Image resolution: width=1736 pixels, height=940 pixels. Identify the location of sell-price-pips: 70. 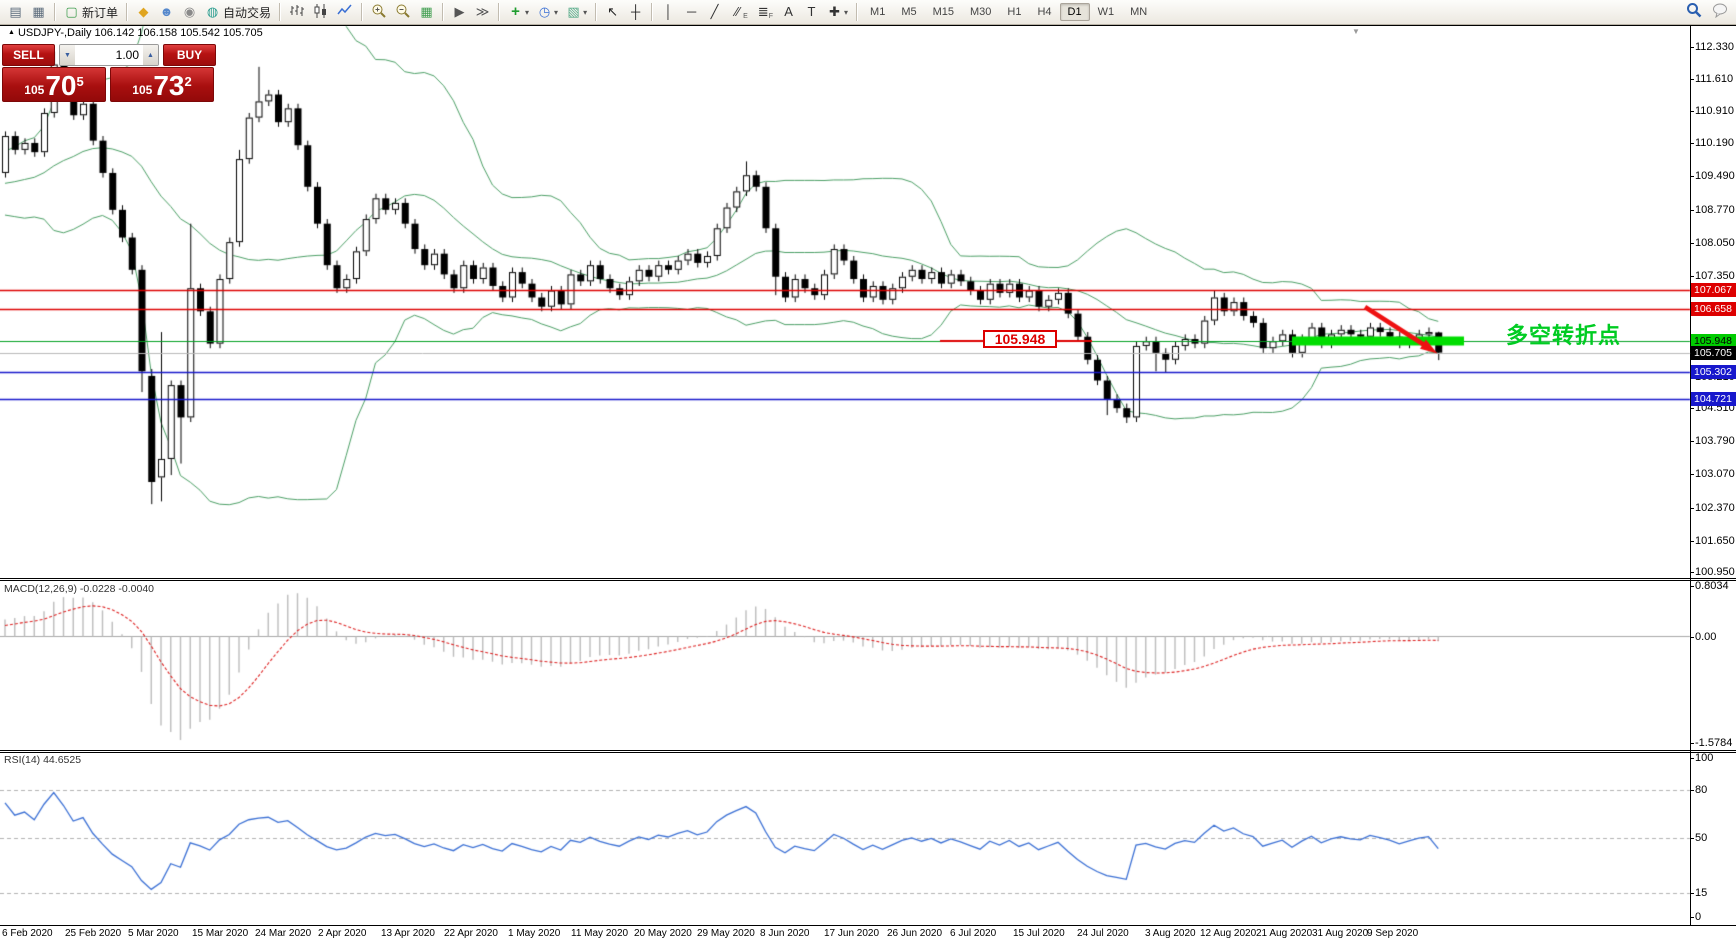
(61, 85).